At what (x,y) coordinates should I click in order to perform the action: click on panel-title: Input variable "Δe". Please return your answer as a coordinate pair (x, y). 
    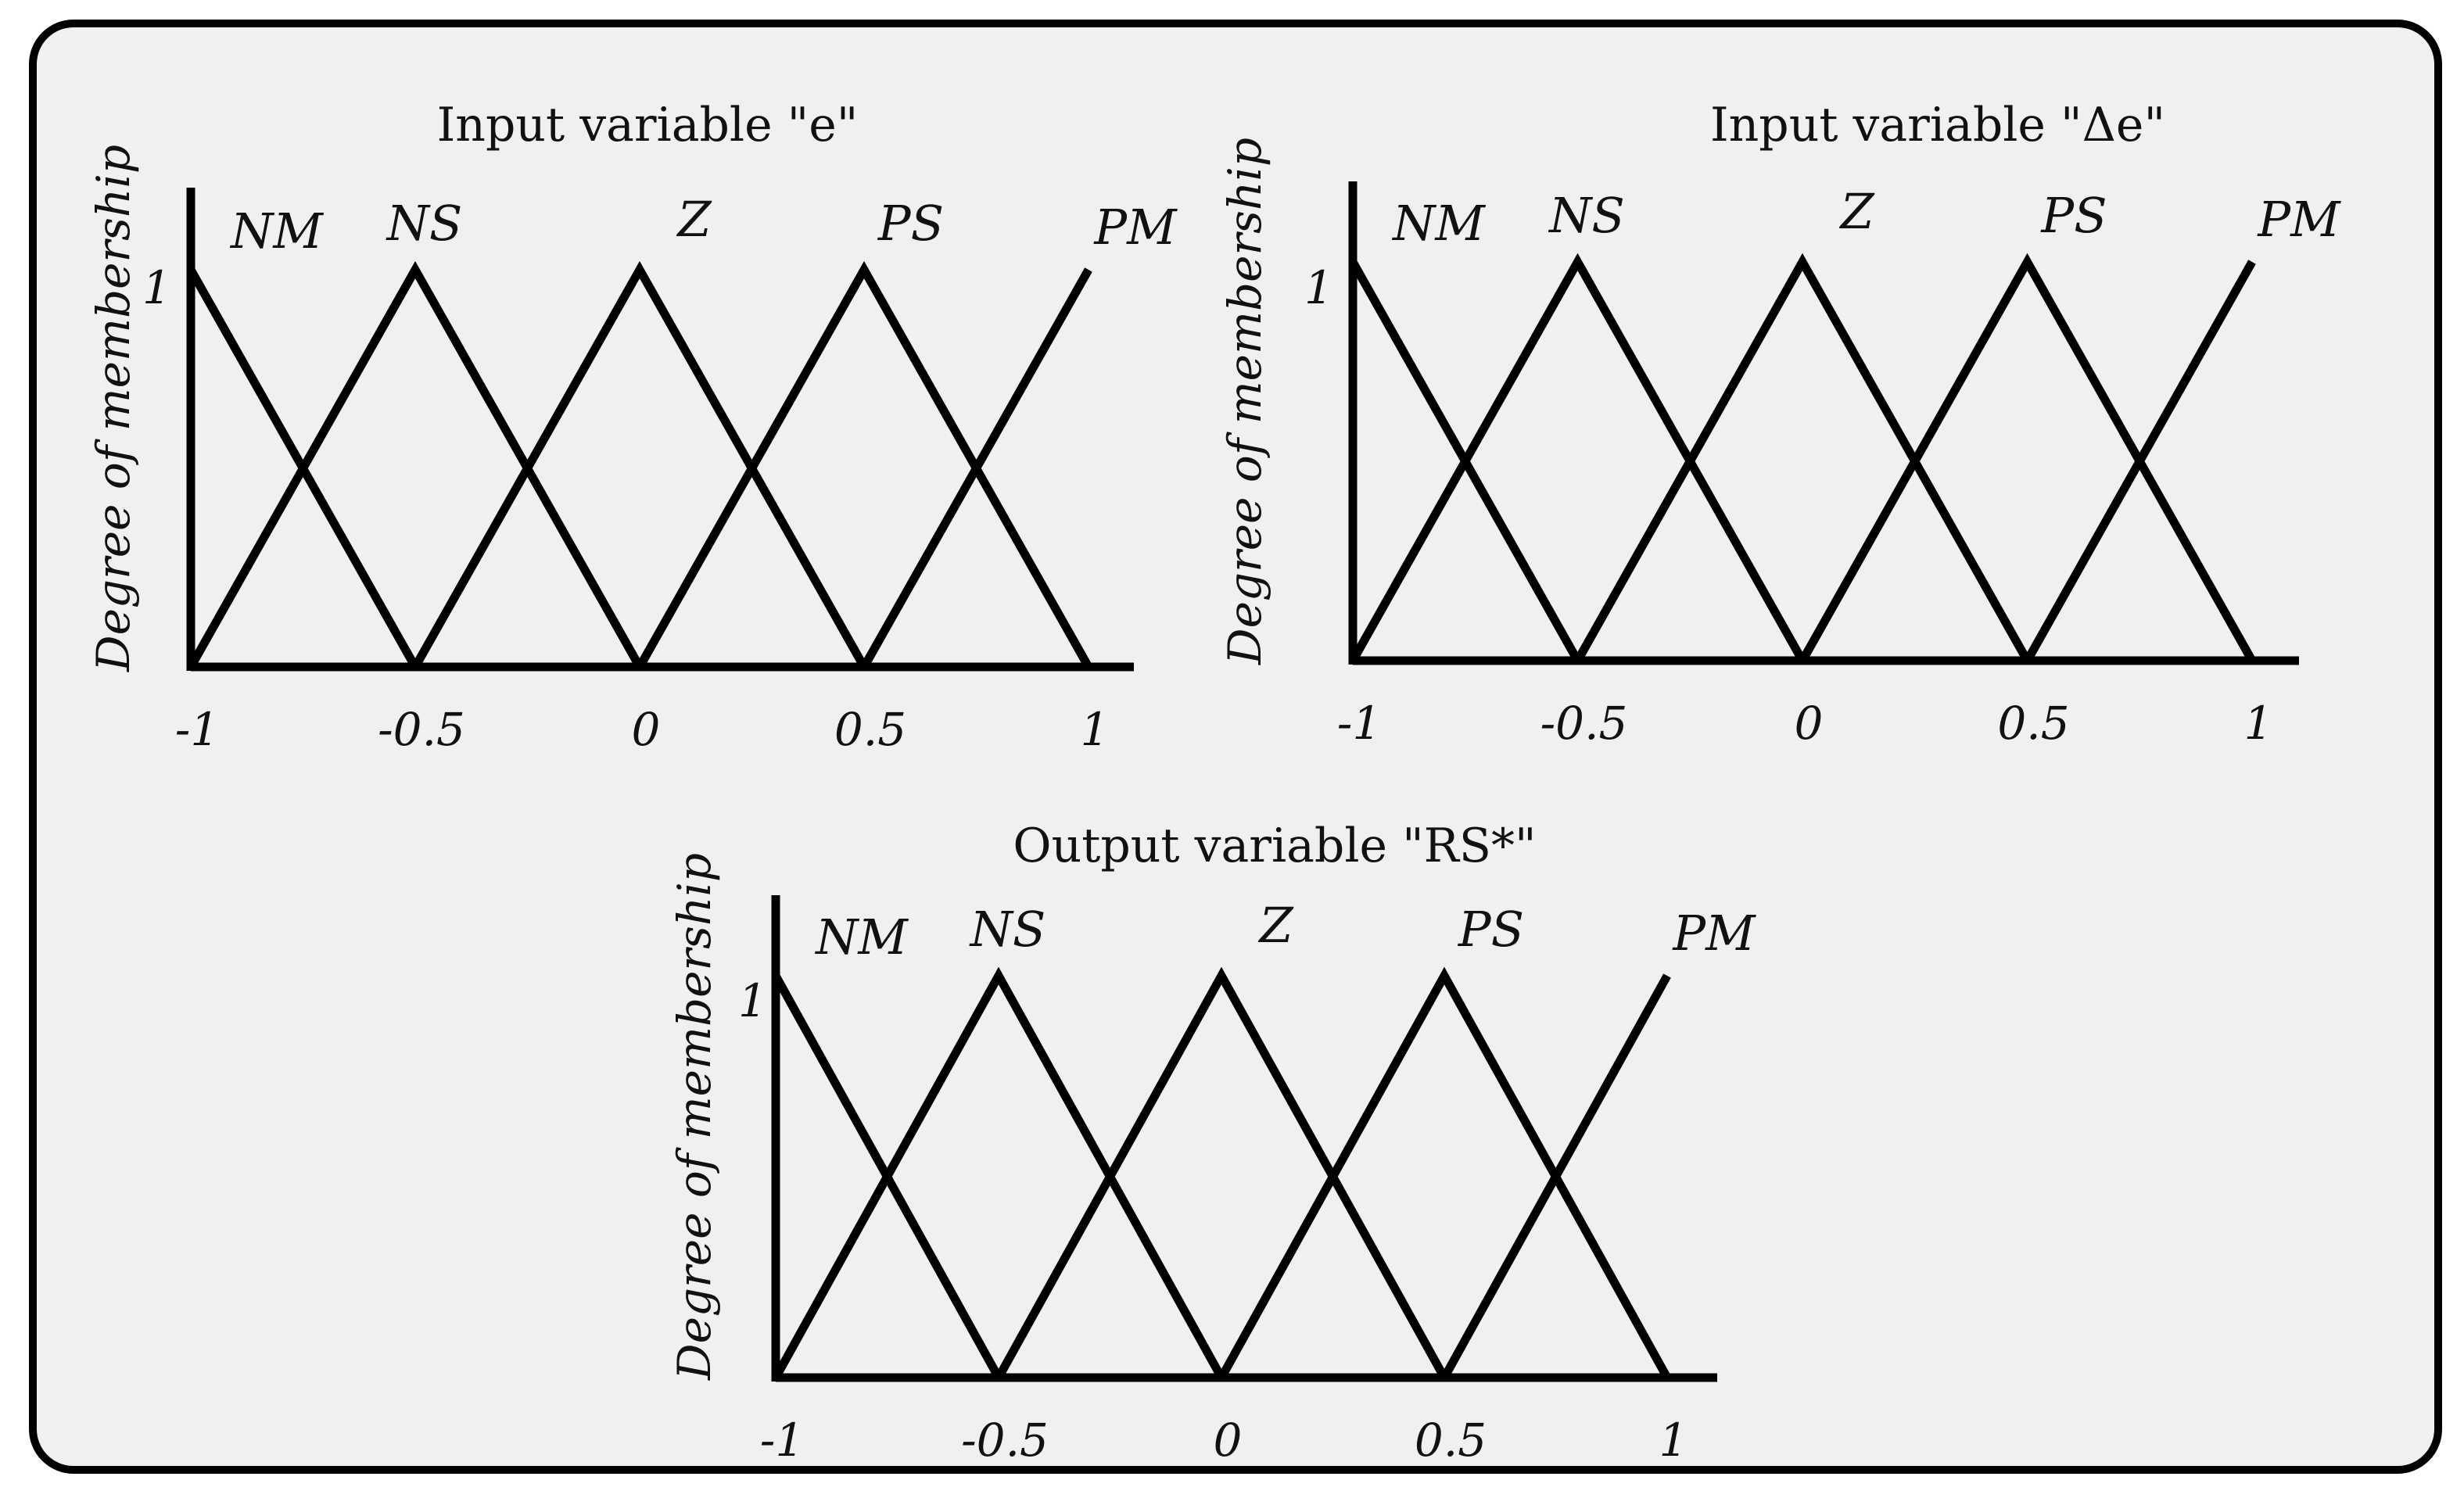
    Looking at the image, I should click on (1937, 125).